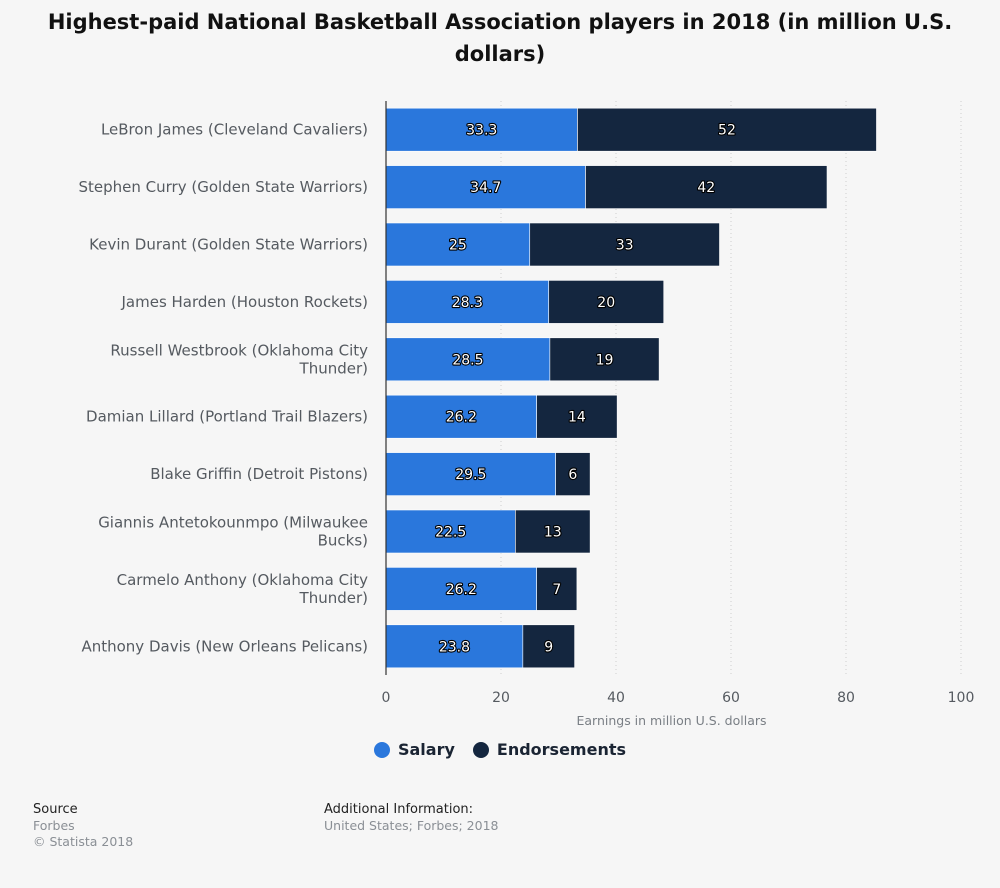 The image size is (1000, 888). I want to click on legend-swatch-salary, so click(381, 749).